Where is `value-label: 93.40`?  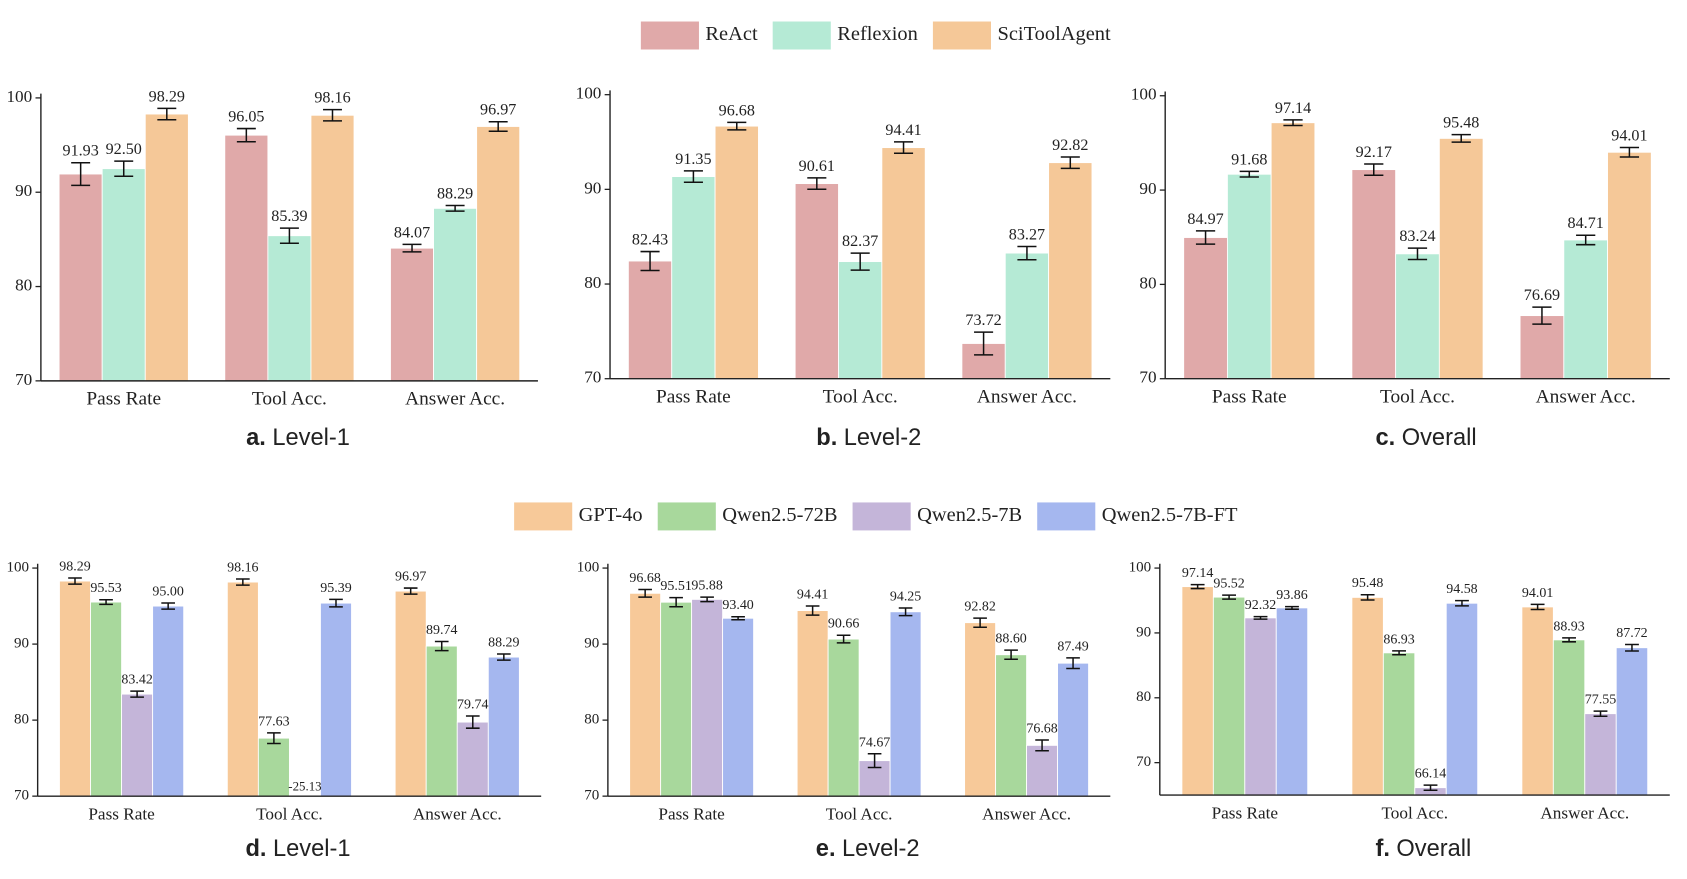 value-label: 93.40 is located at coordinates (737, 605).